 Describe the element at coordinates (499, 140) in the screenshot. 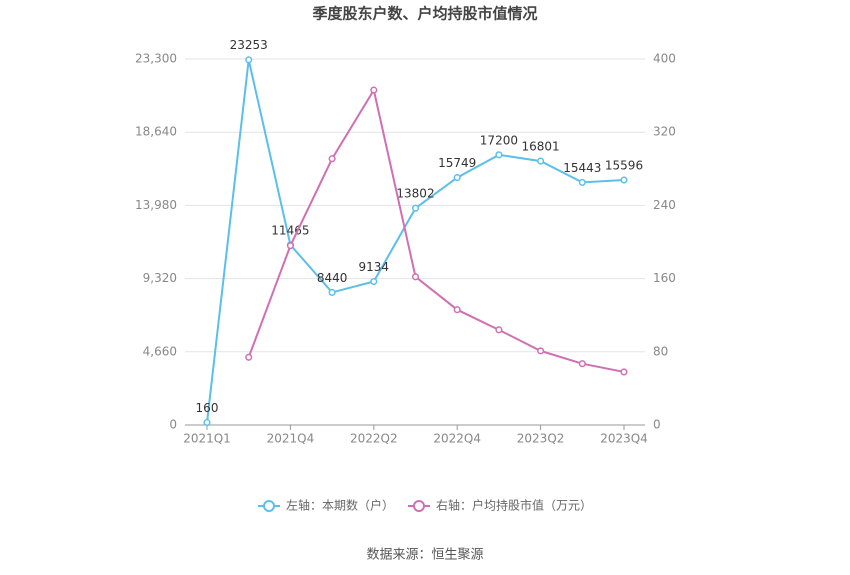

I see `data-label: 17200` at that location.